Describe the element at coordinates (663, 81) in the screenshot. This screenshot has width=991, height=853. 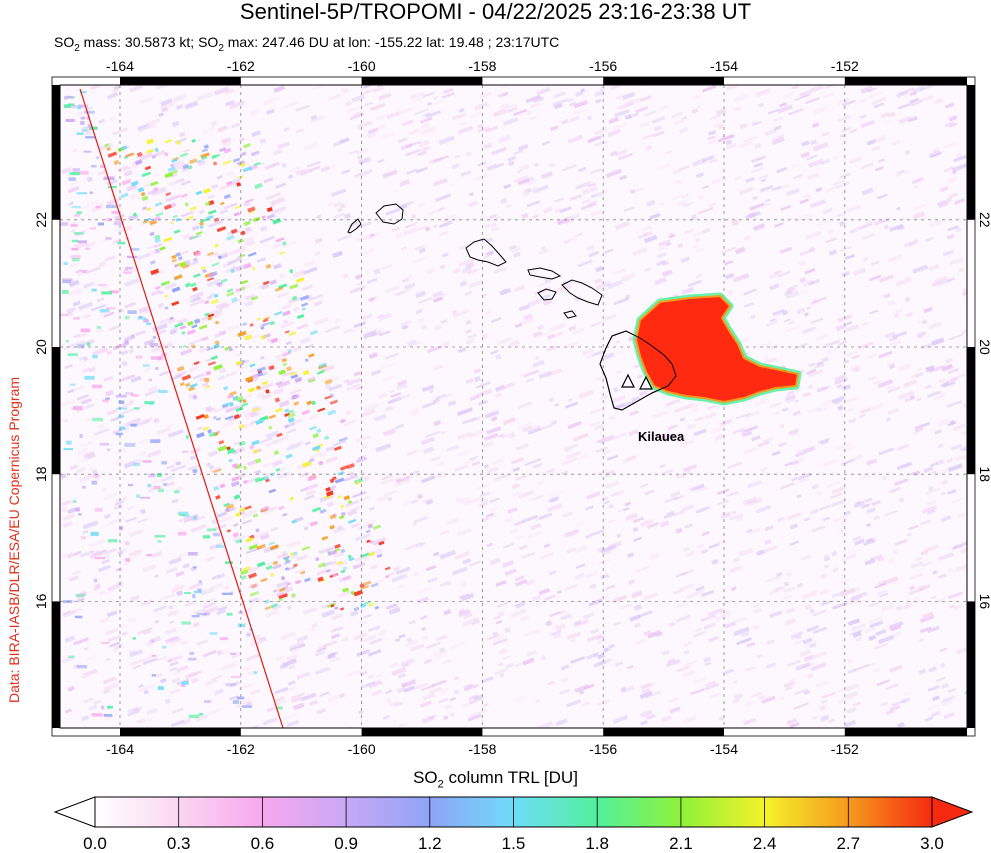
I see `frame-bar` at that location.